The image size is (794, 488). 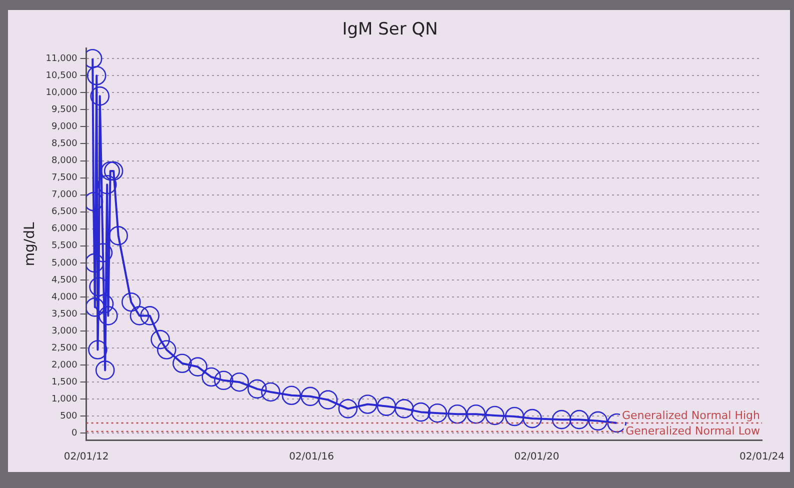 What do you see at coordinates (65, 348) in the screenshot?
I see `y-tick-label: 2,500` at bounding box center [65, 348].